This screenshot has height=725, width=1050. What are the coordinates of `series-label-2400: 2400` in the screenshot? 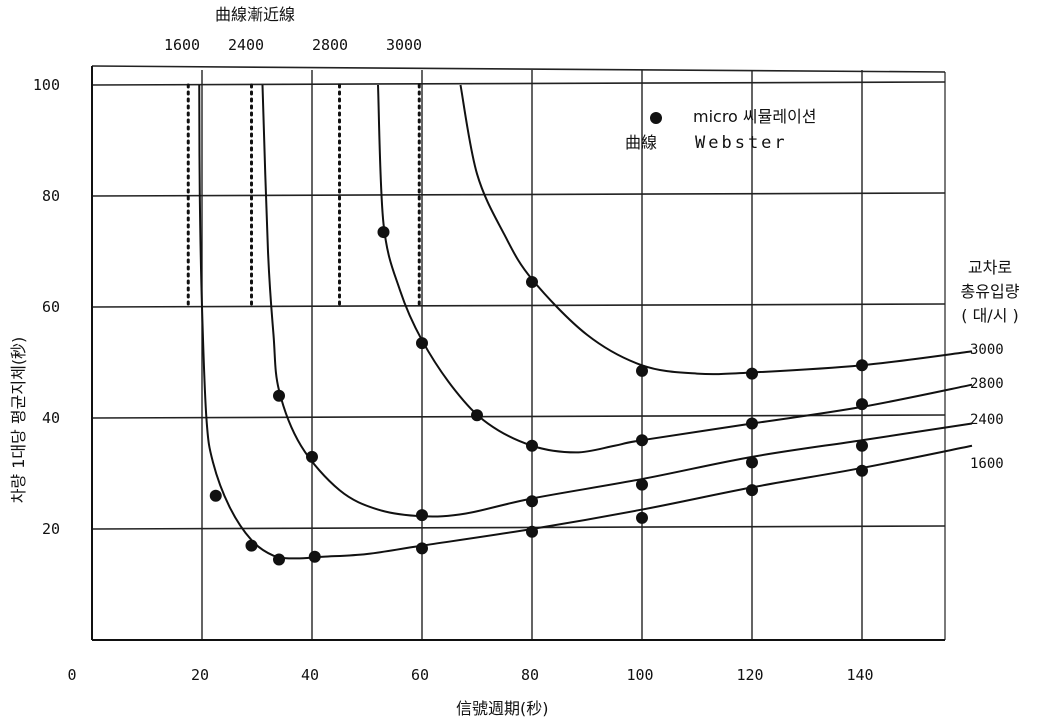 It's located at (987, 420).